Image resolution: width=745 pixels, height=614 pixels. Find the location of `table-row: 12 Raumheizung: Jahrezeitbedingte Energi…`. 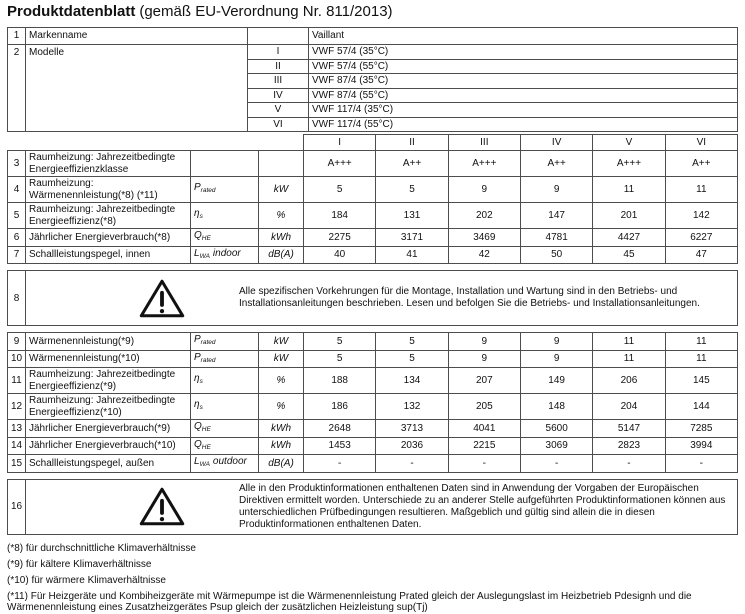

table-row: 12 Raumheizung: Jahrezeitbedingte Energi… is located at coordinates (373, 406).